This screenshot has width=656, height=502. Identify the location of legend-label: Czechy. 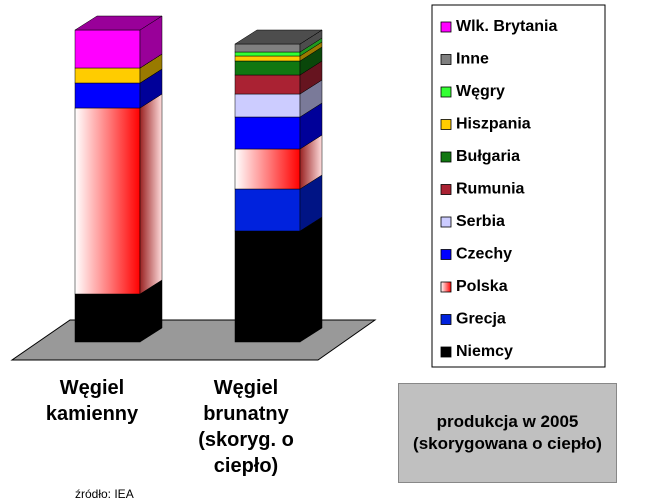
(484, 254).